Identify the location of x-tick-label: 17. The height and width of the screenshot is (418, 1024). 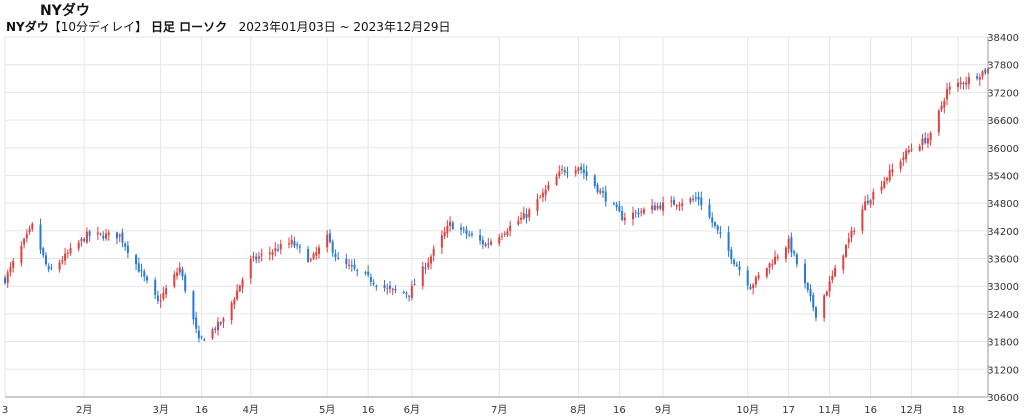
(788, 410).